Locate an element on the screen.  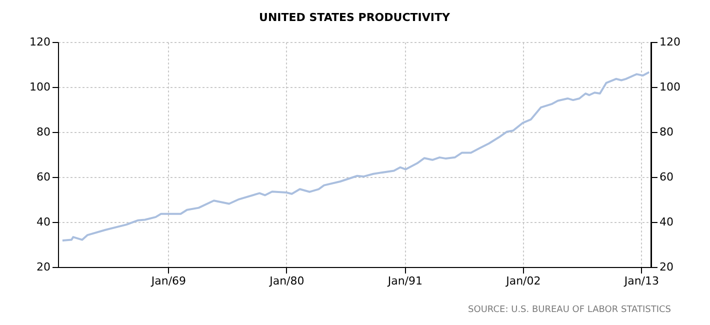
x-tick-label: Jan/02 is located at coordinates (523, 281).